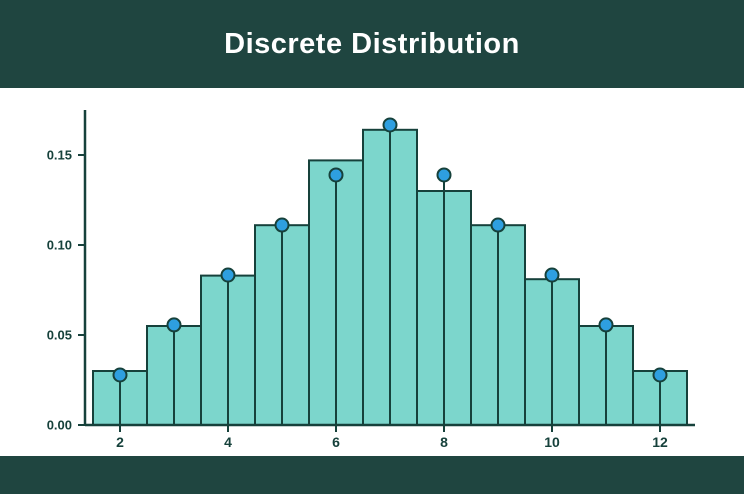  What do you see at coordinates (372, 475) in the screenshot?
I see `footer-band` at bounding box center [372, 475].